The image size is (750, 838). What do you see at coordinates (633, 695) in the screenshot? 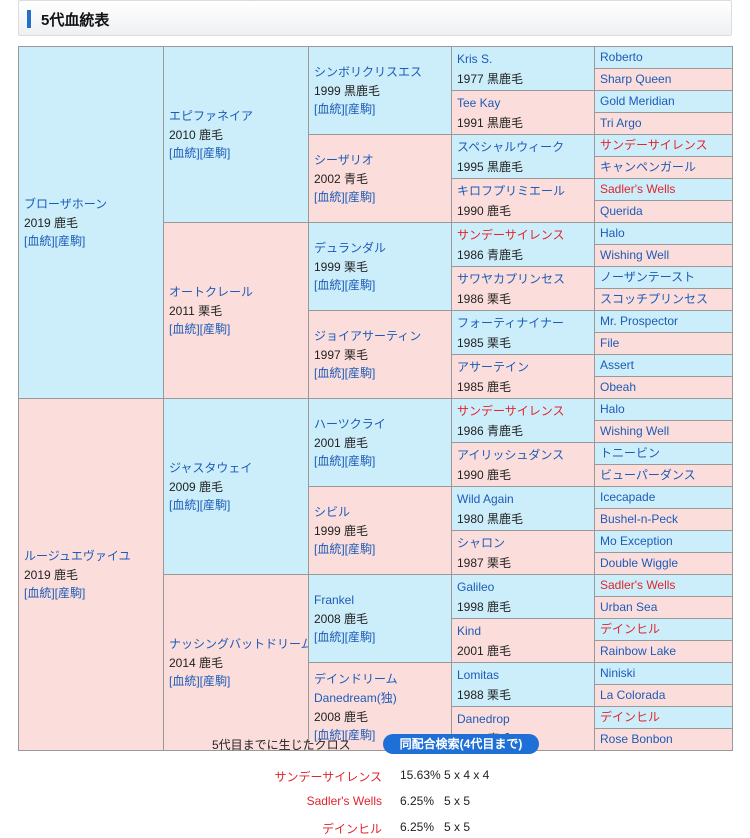
I see `horse-name-link: La Colorada` at bounding box center [633, 695].